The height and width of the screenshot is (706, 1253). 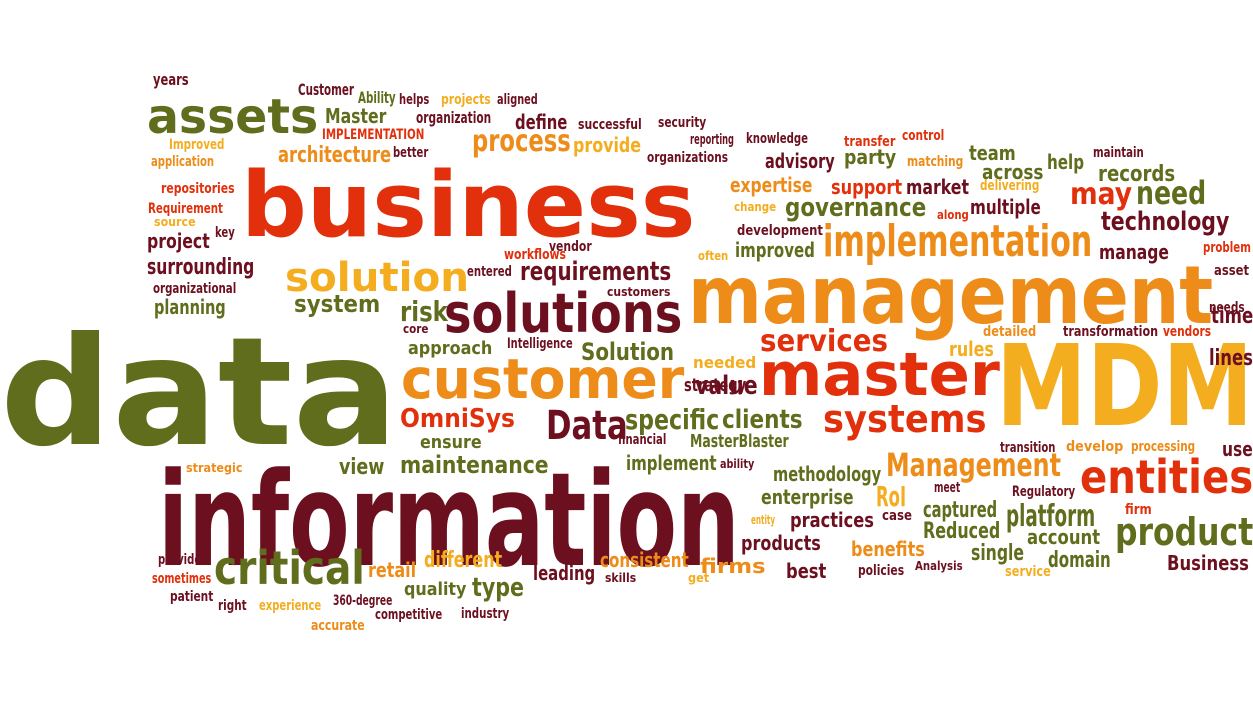 What do you see at coordinates (1227, 248) in the screenshot?
I see `word-problem: problem` at bounding box center [1227, 248].